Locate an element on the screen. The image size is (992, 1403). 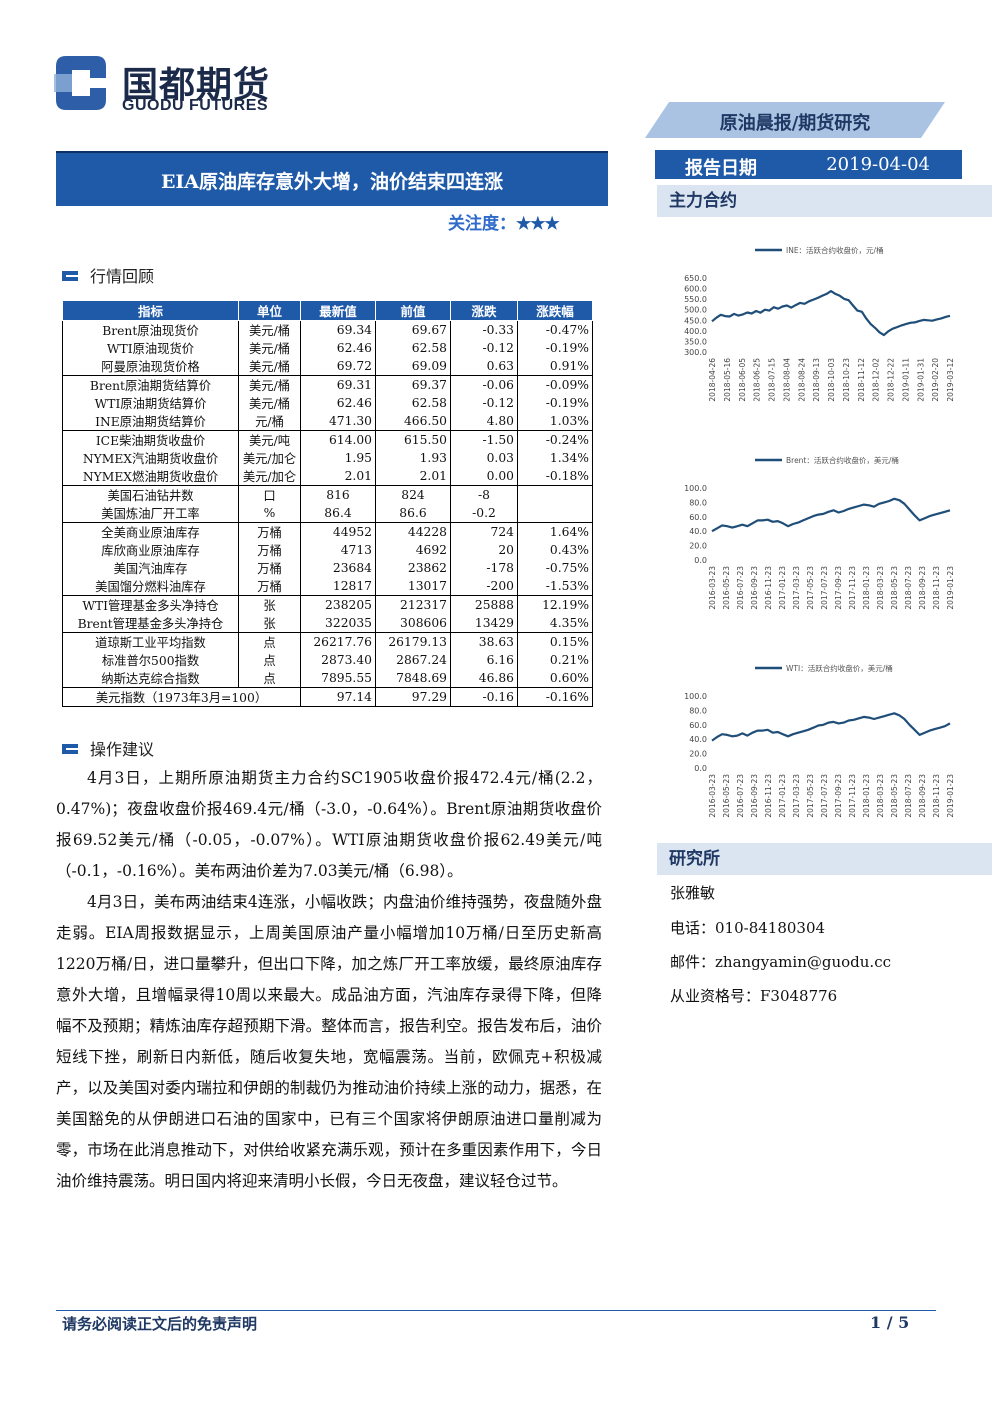
table-cell-prev: 308606 is located at coordinates (413, 623).